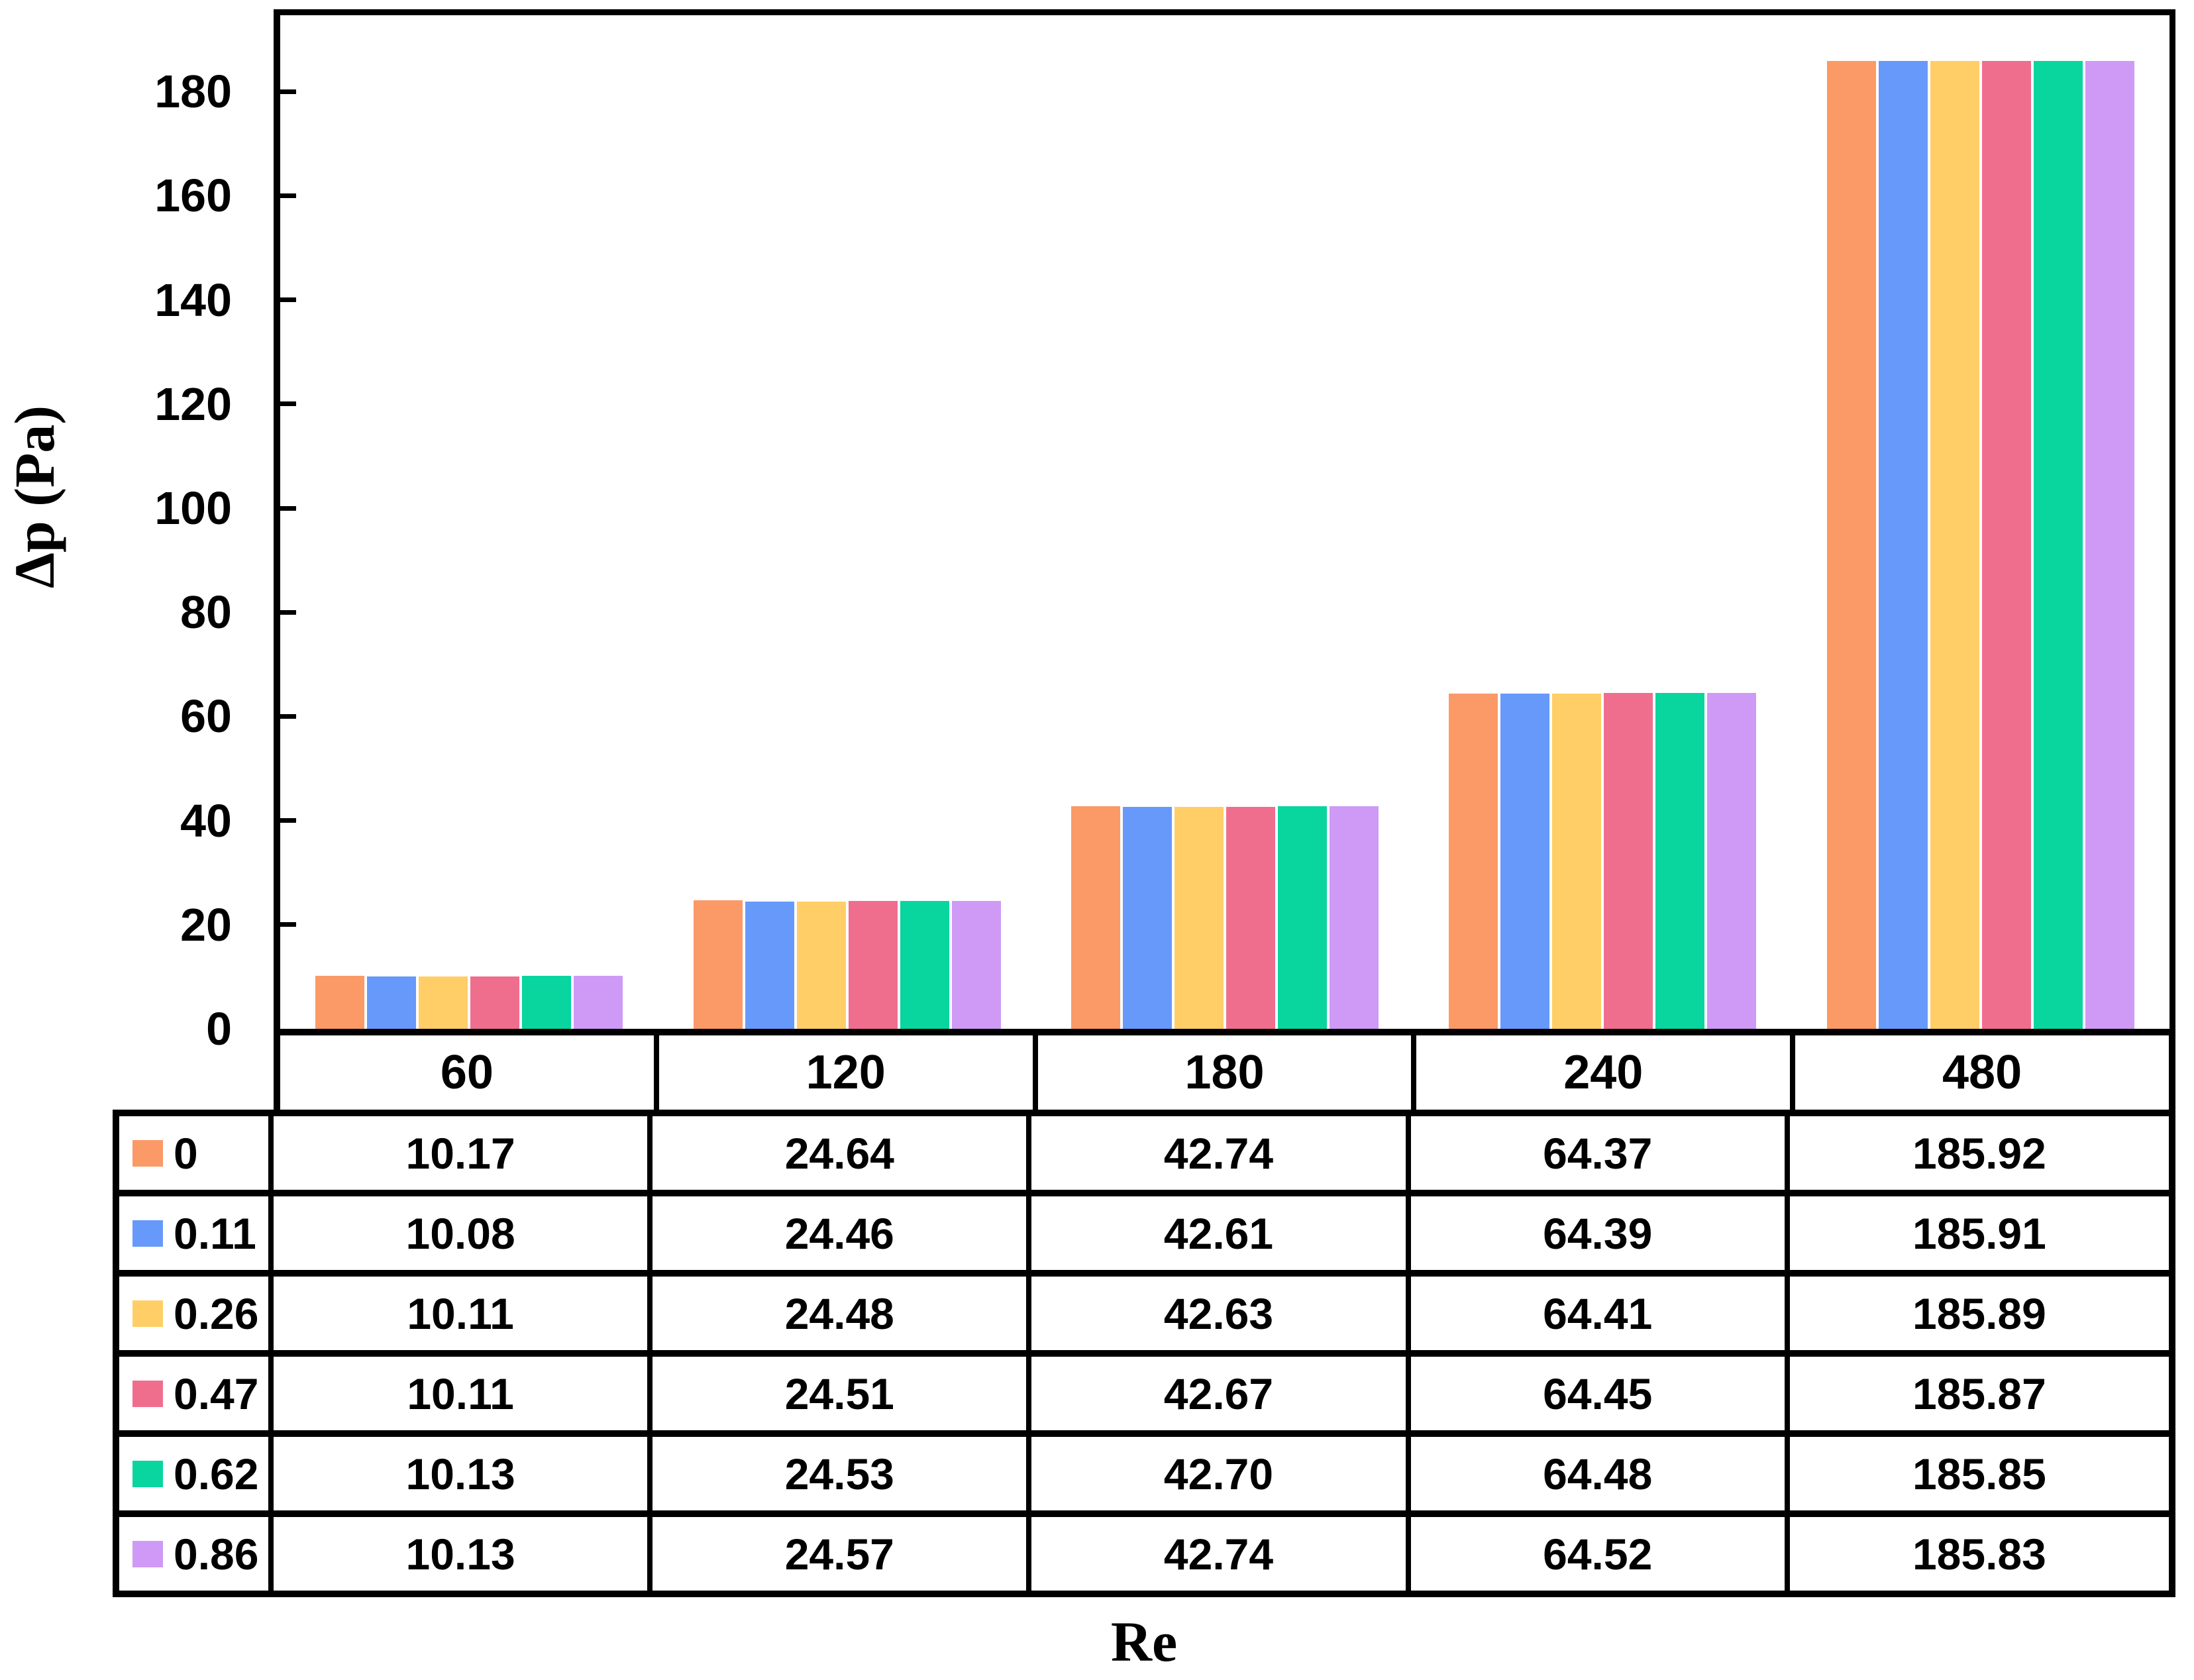  What do you see at coordinates (1354, 917) in the screenshot?
I see `bar-series-0.86-cat-180` at bounding box center [1354, 917].